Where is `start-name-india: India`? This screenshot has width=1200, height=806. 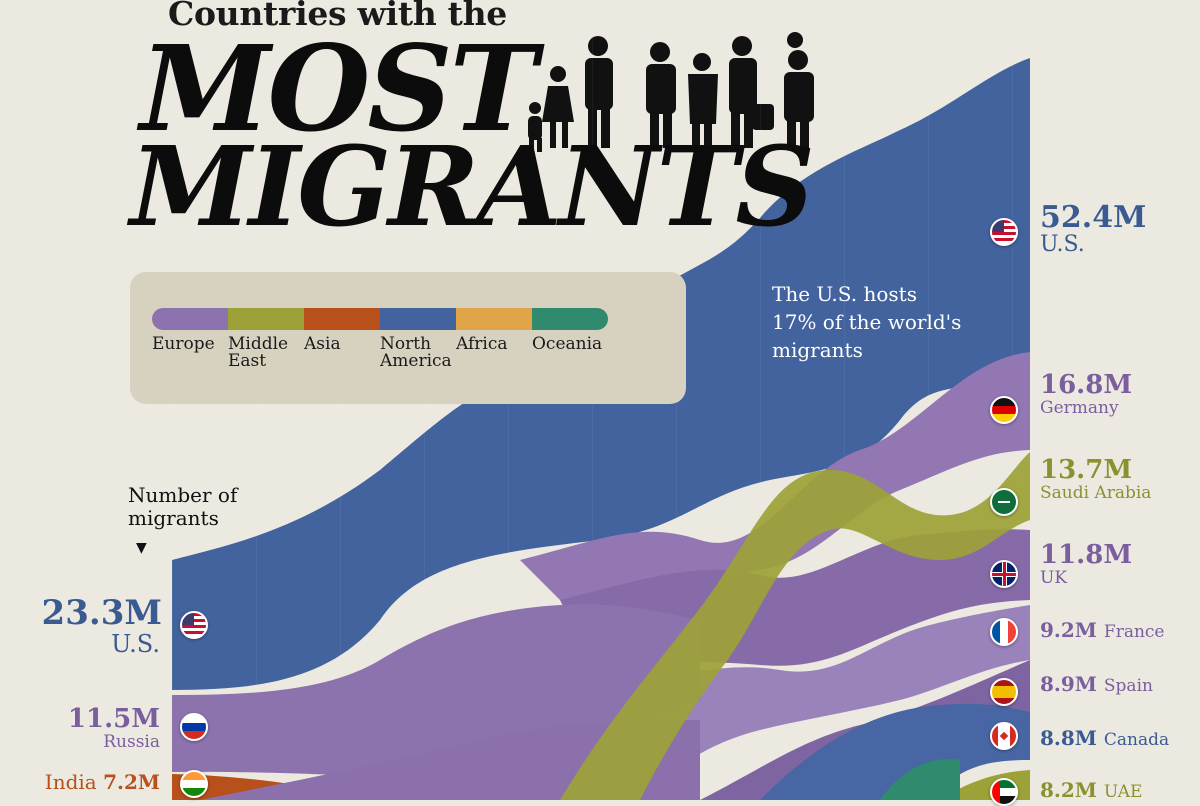 start-name-india: India is located at coordinates (74, 782).